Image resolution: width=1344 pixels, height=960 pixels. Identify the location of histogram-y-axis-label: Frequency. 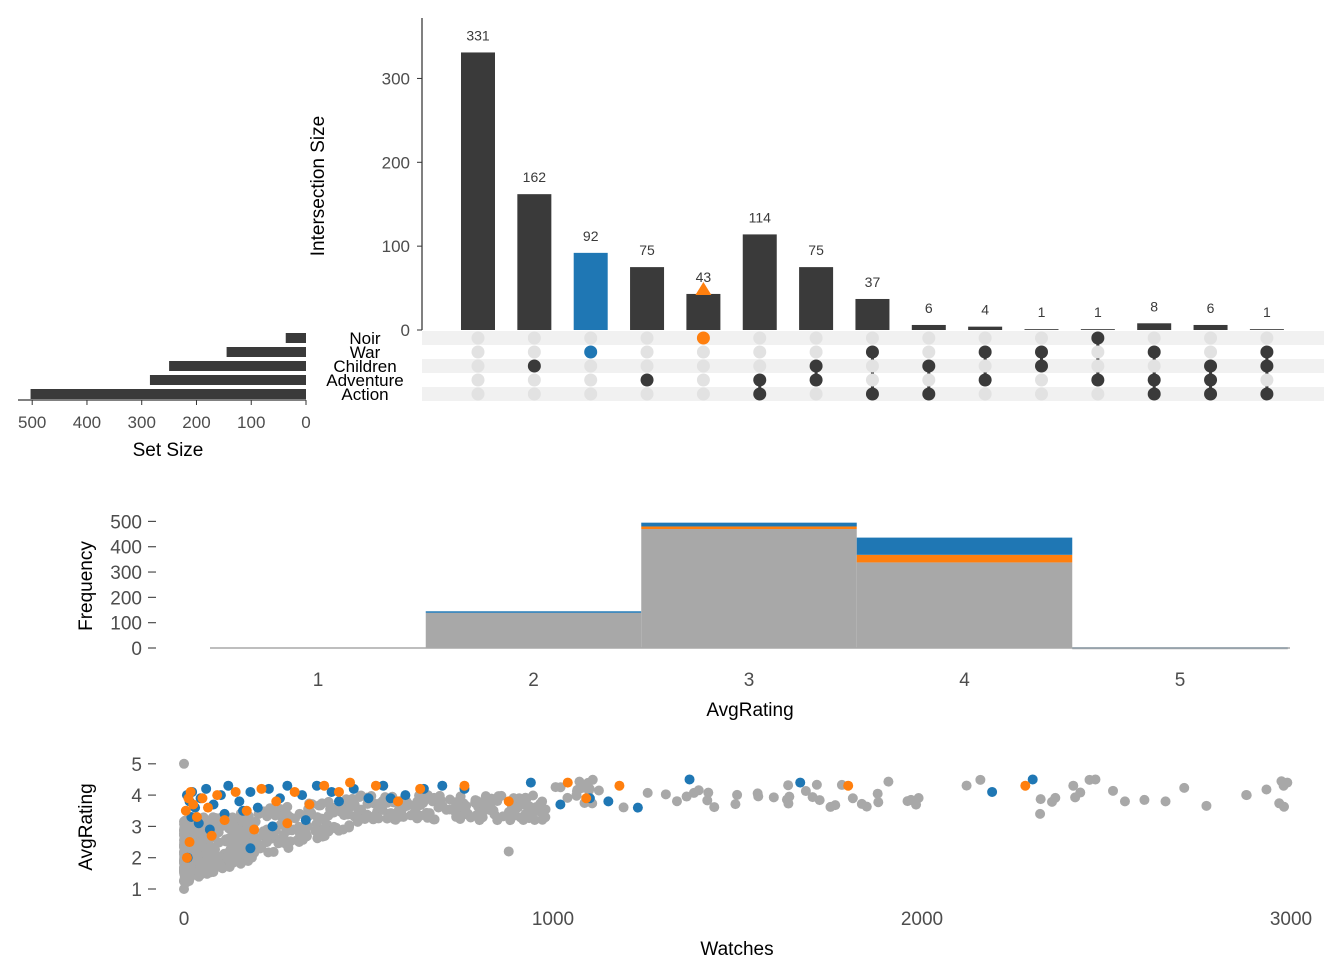
(86, 586).